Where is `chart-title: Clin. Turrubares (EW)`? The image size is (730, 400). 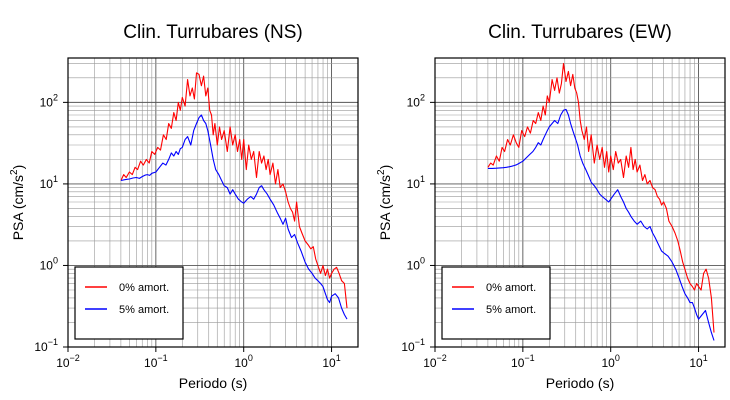
chart-title: Clin. Turrubares (EW) is located at coordinates (580, 32).